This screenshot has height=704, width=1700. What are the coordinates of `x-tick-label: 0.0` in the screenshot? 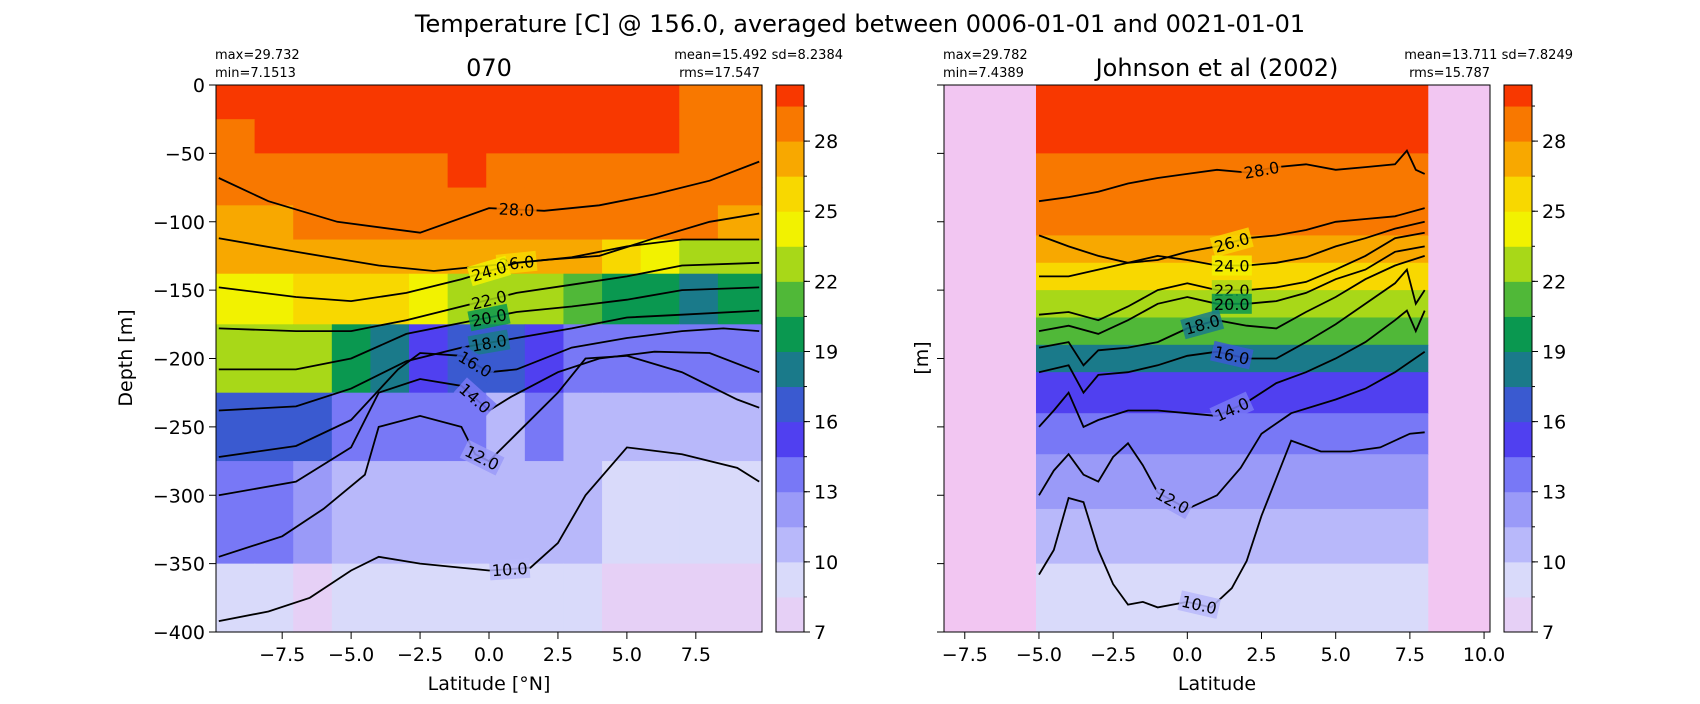 It's located at (489, 655).